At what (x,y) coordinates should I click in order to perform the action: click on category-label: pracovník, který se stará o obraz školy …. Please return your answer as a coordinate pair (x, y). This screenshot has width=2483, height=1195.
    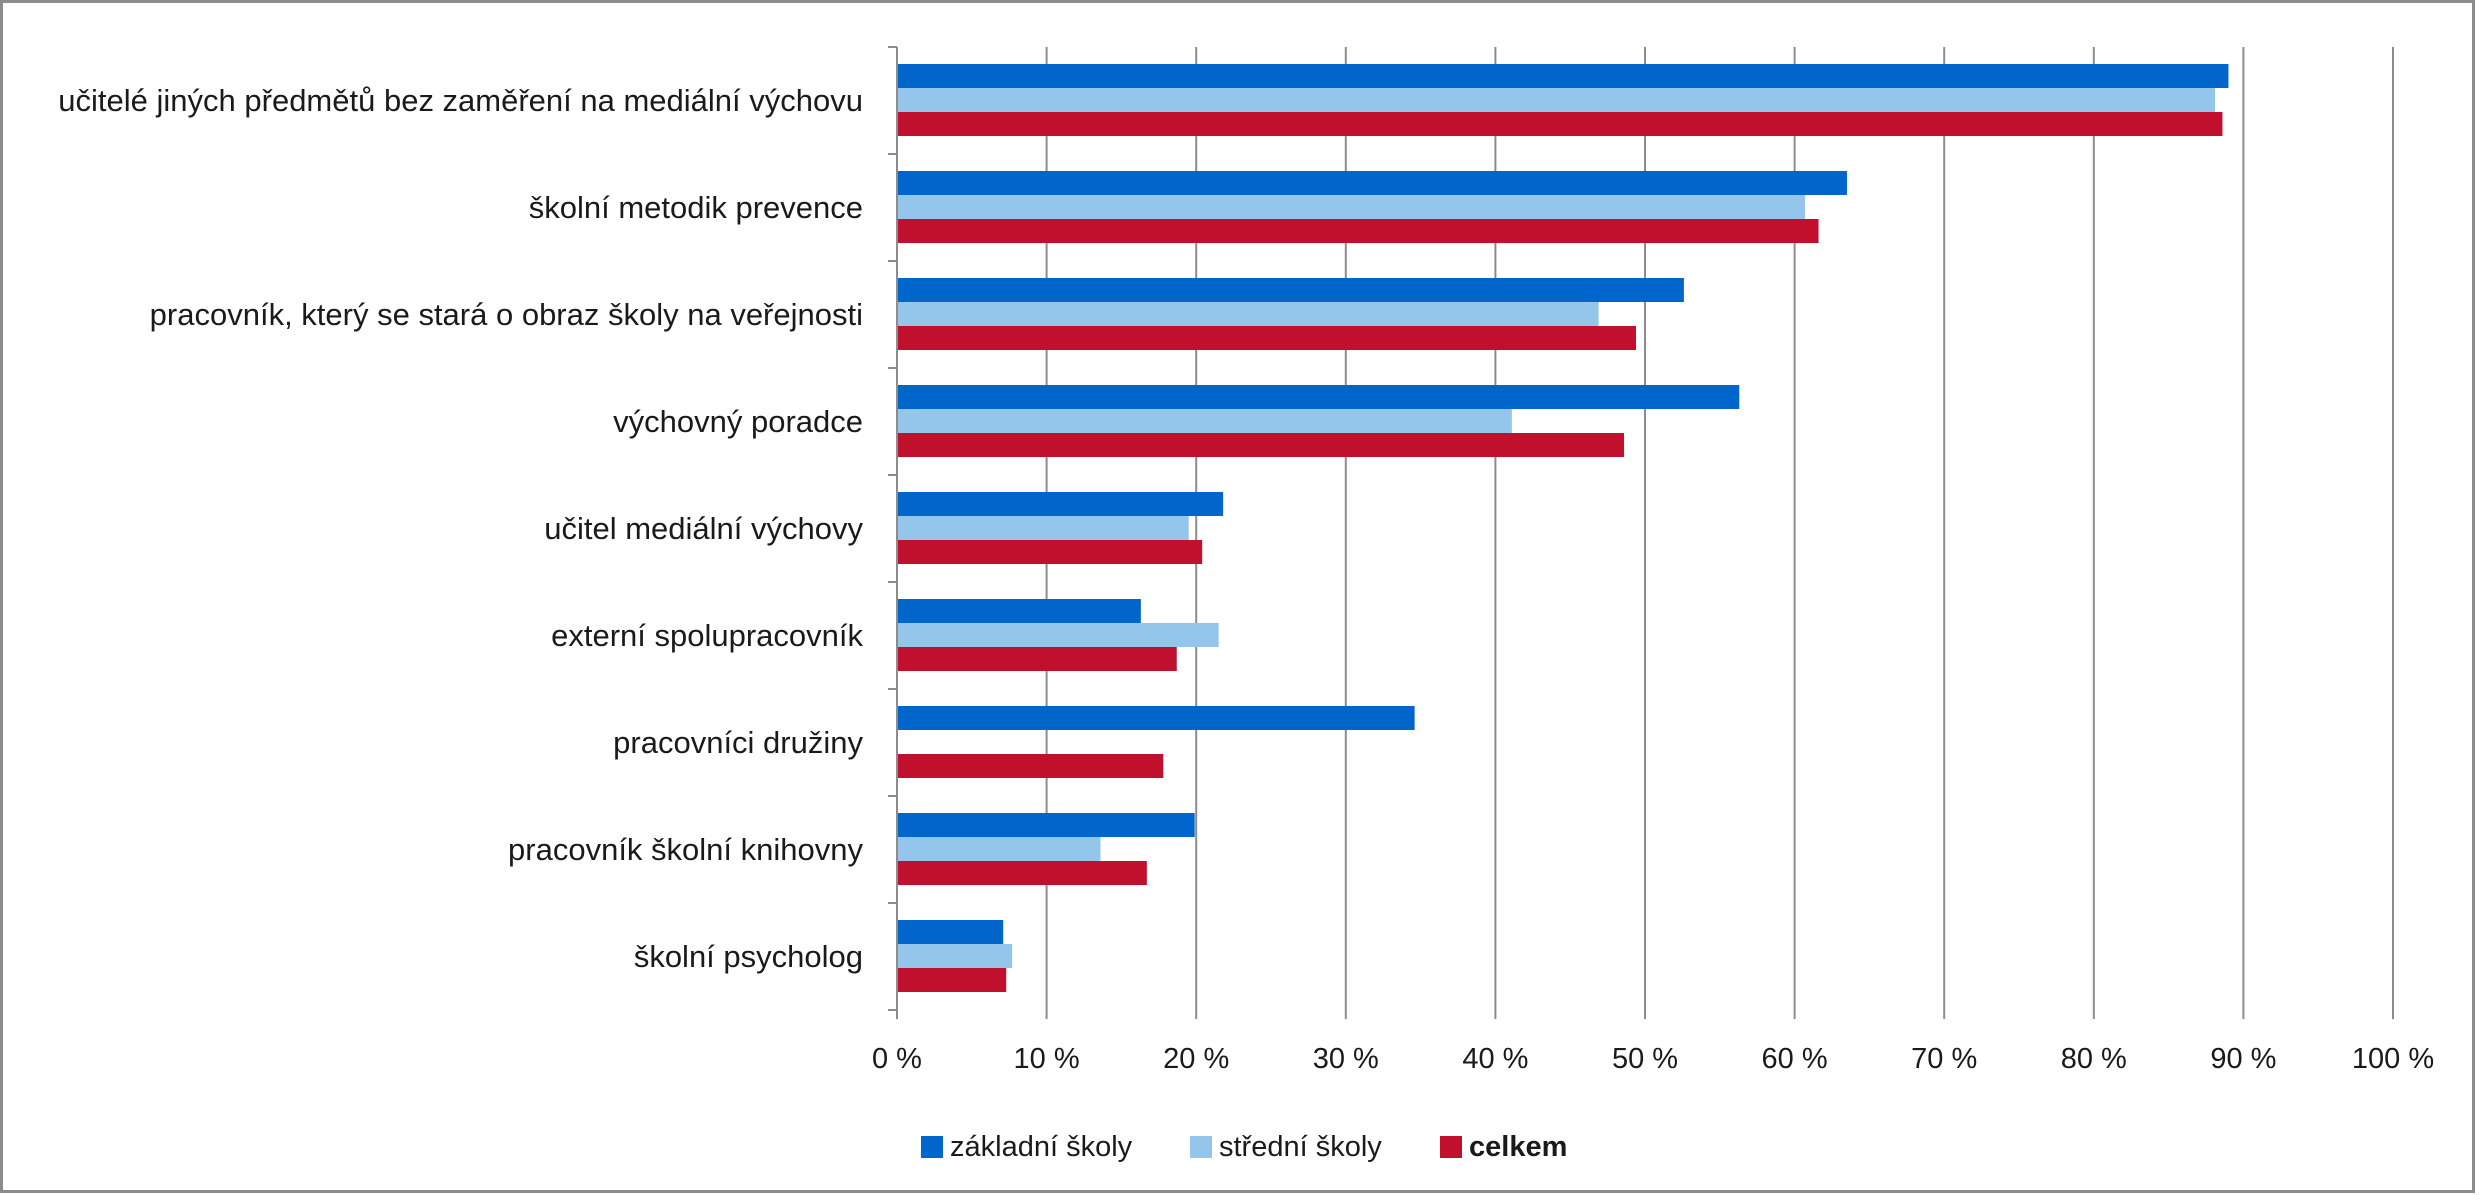
    Looking at the image, I should click on (506, 314).